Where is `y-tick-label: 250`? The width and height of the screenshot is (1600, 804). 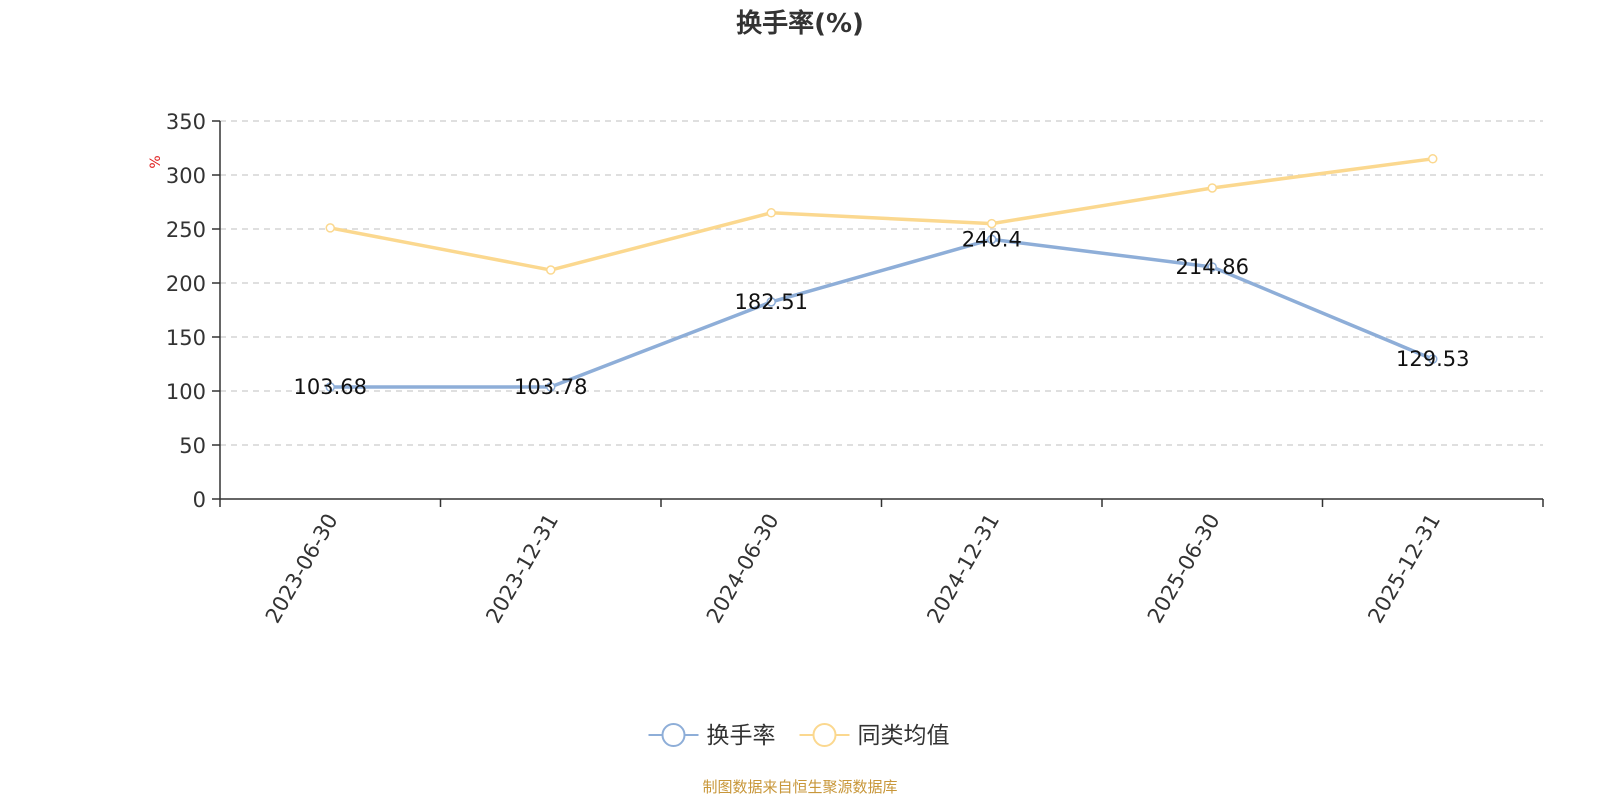
y-tick-label: 250 is located at coordinates (186, 230).